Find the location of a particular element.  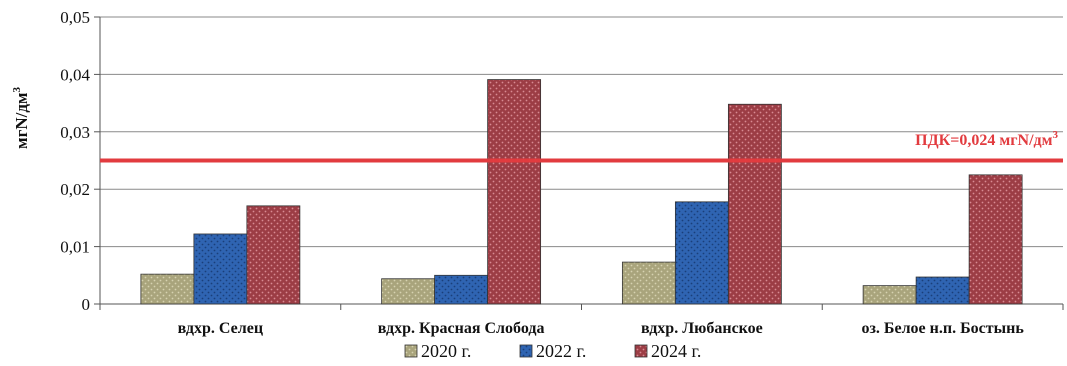

legend-label: 2024 г. is located at coordinates (676, 351).